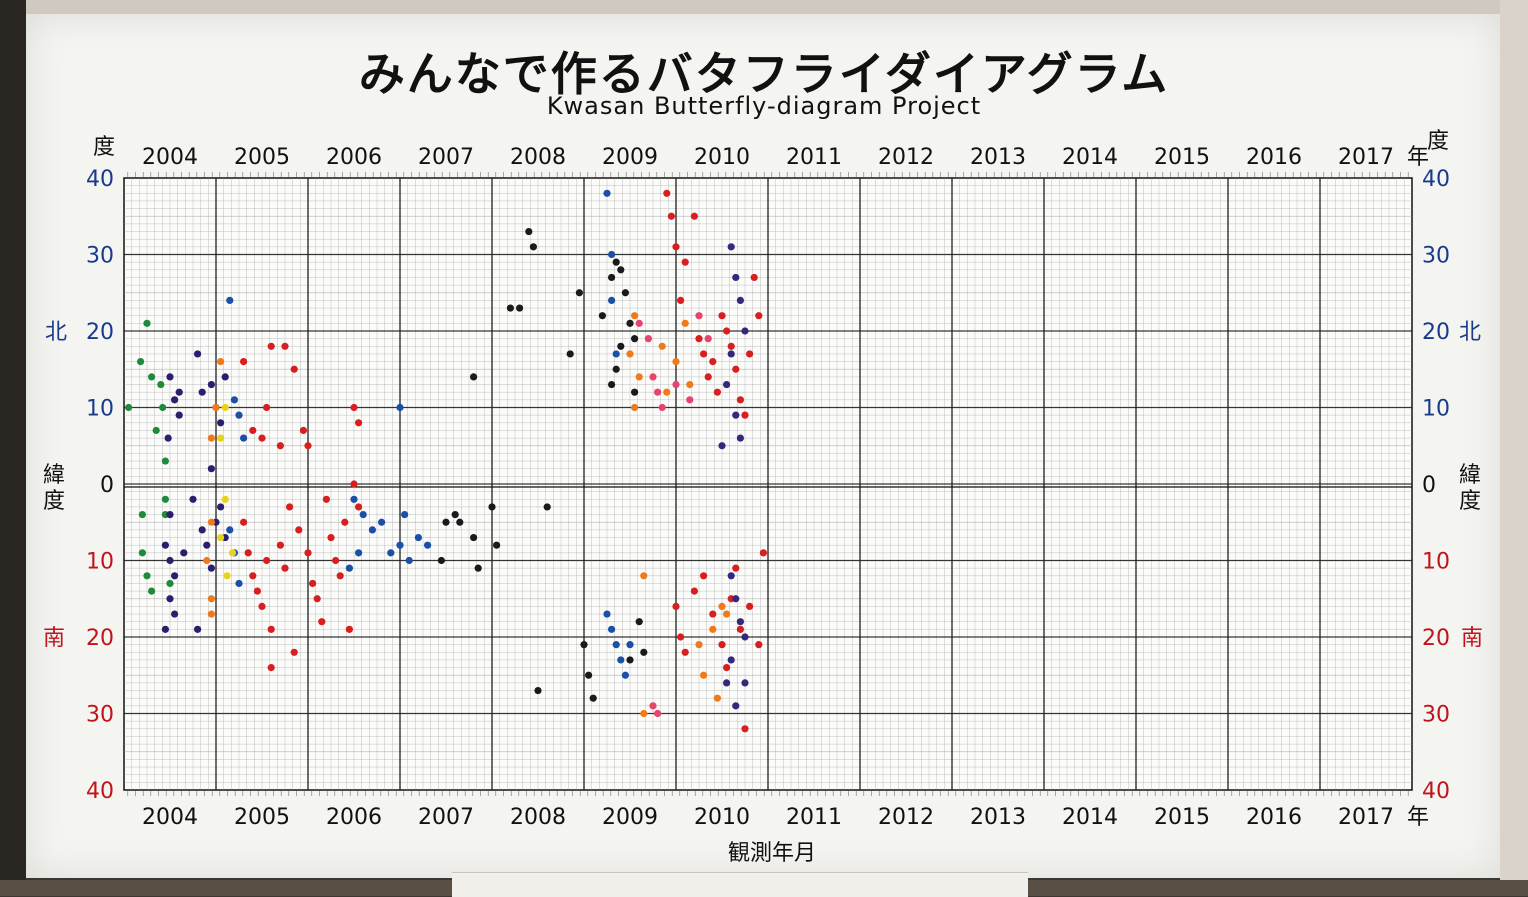 Image resolution: width=1528 pixels, height=897 pixels. I want to click on y-tick-left: 30, so click(100, 715).